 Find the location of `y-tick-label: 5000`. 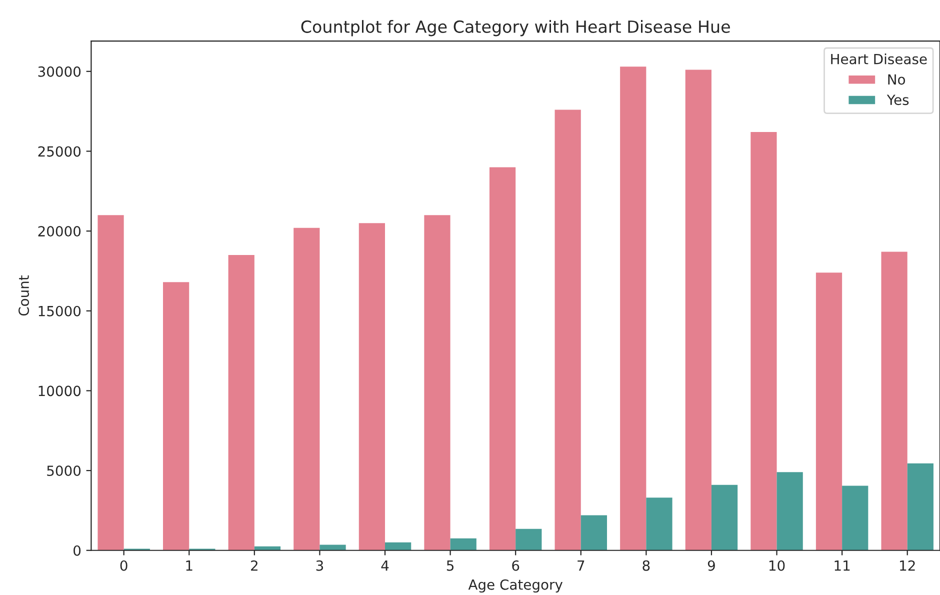

y-tick-label: 5000 is located at coordinates (64, 471).